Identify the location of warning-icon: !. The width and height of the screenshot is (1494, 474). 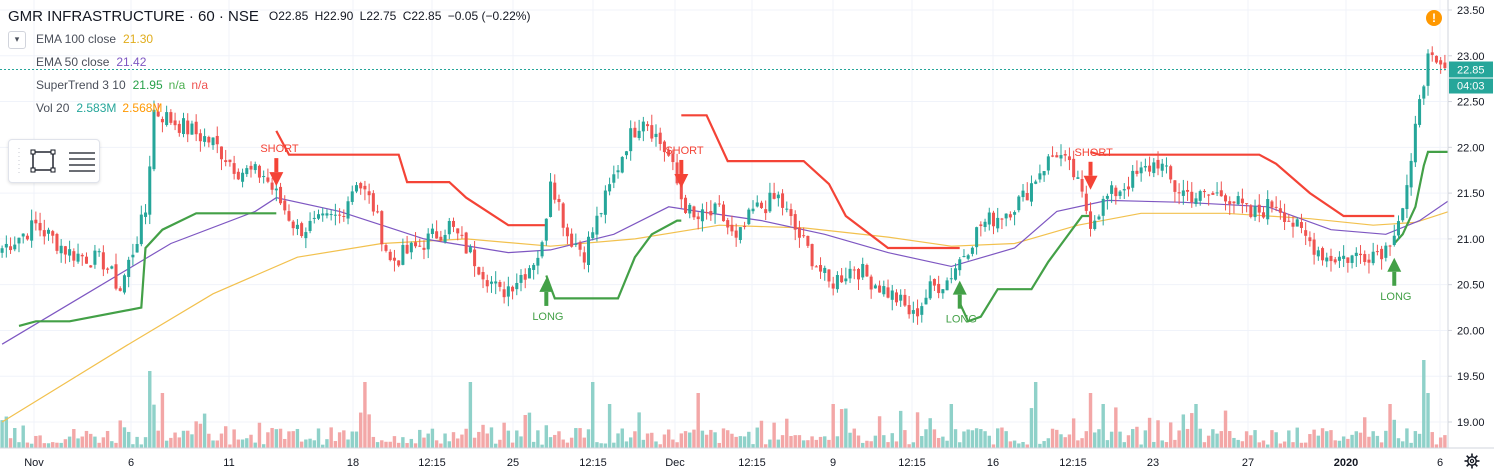
(1434, 18).